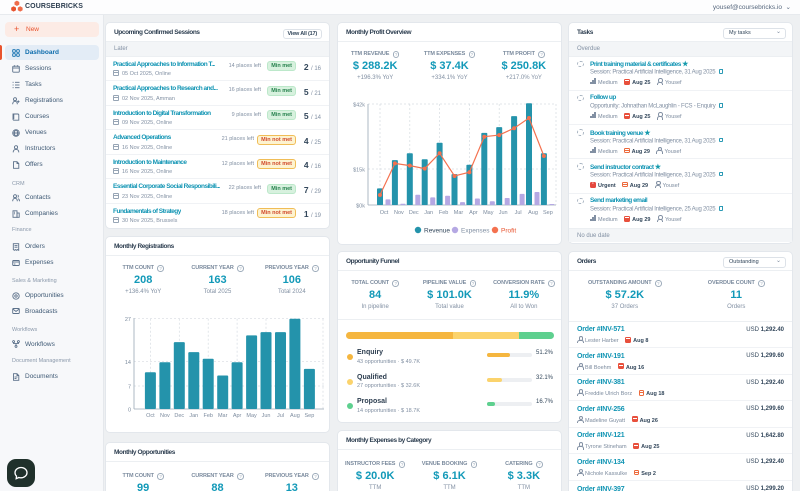 The height and width of the screenshot is (491, 800). I want to click on svg-text: 0, so click(129, 411).